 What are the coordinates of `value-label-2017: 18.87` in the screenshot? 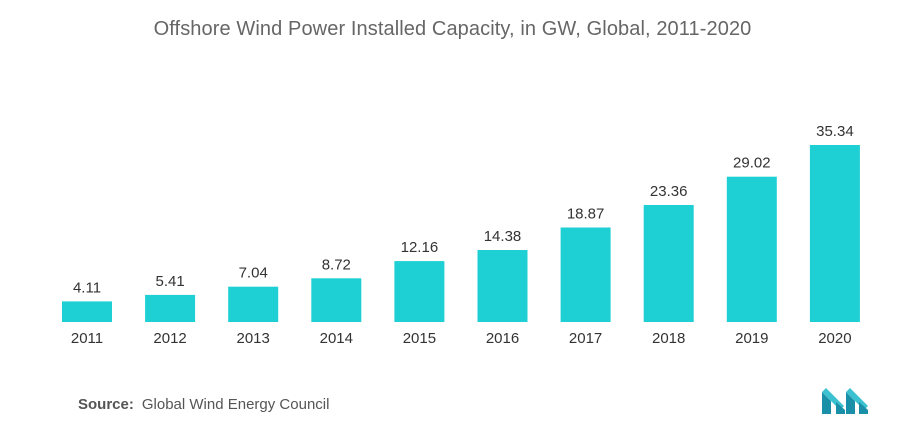 It's located at (586, 214).